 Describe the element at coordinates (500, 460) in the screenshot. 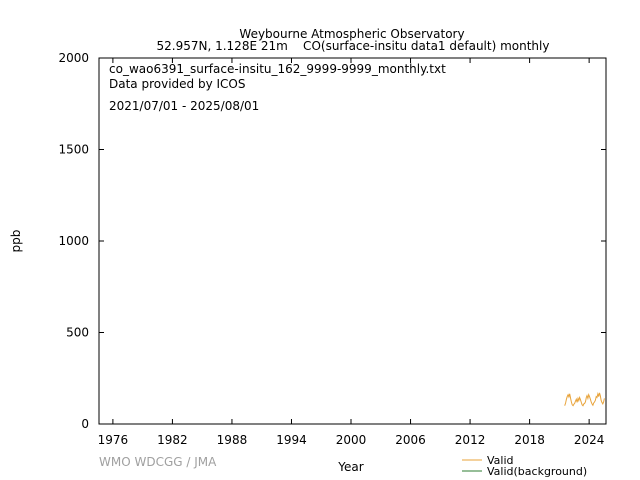

I see `legend-label-valid: Valid` at that location.